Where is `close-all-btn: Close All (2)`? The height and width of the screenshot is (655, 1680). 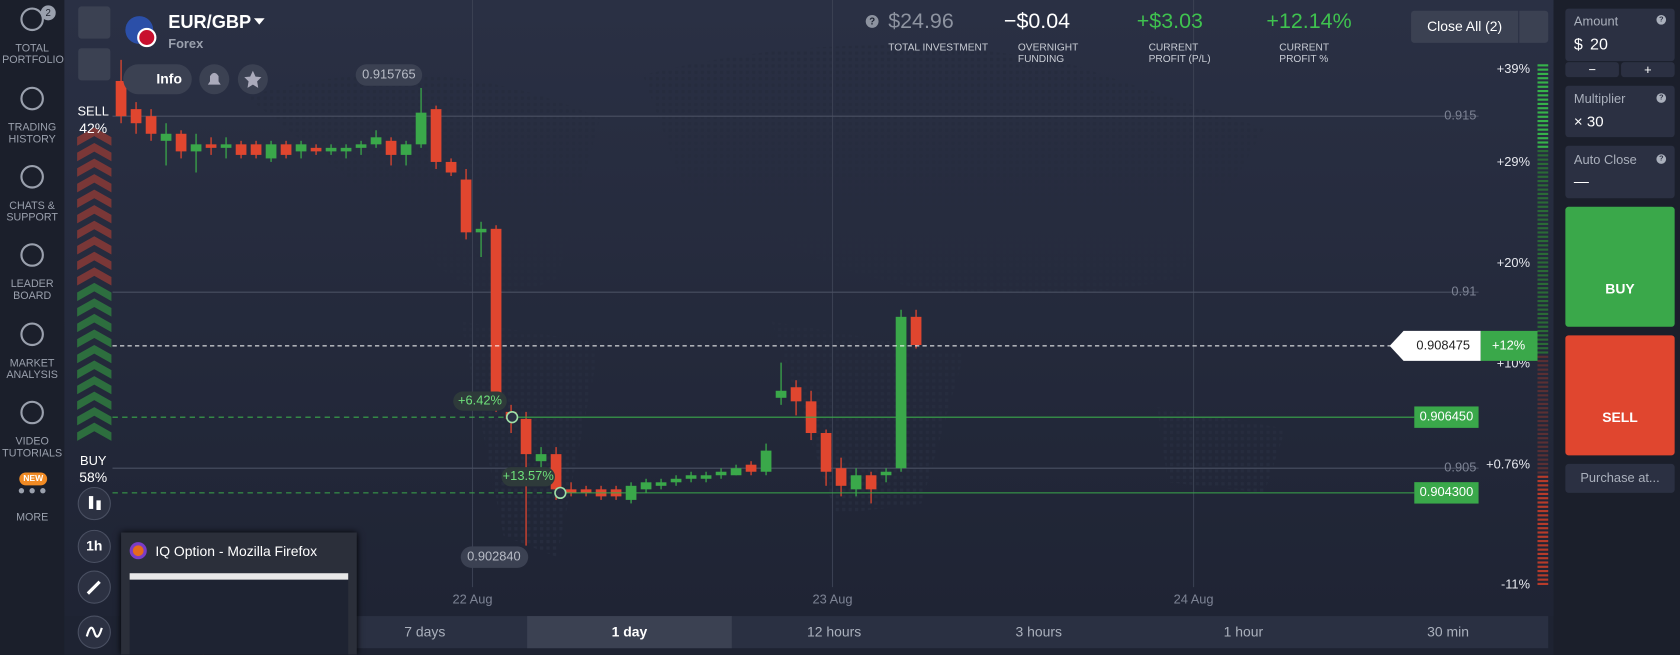 close-all-btn: Close All (2) is located at coordinates (1465, 26).